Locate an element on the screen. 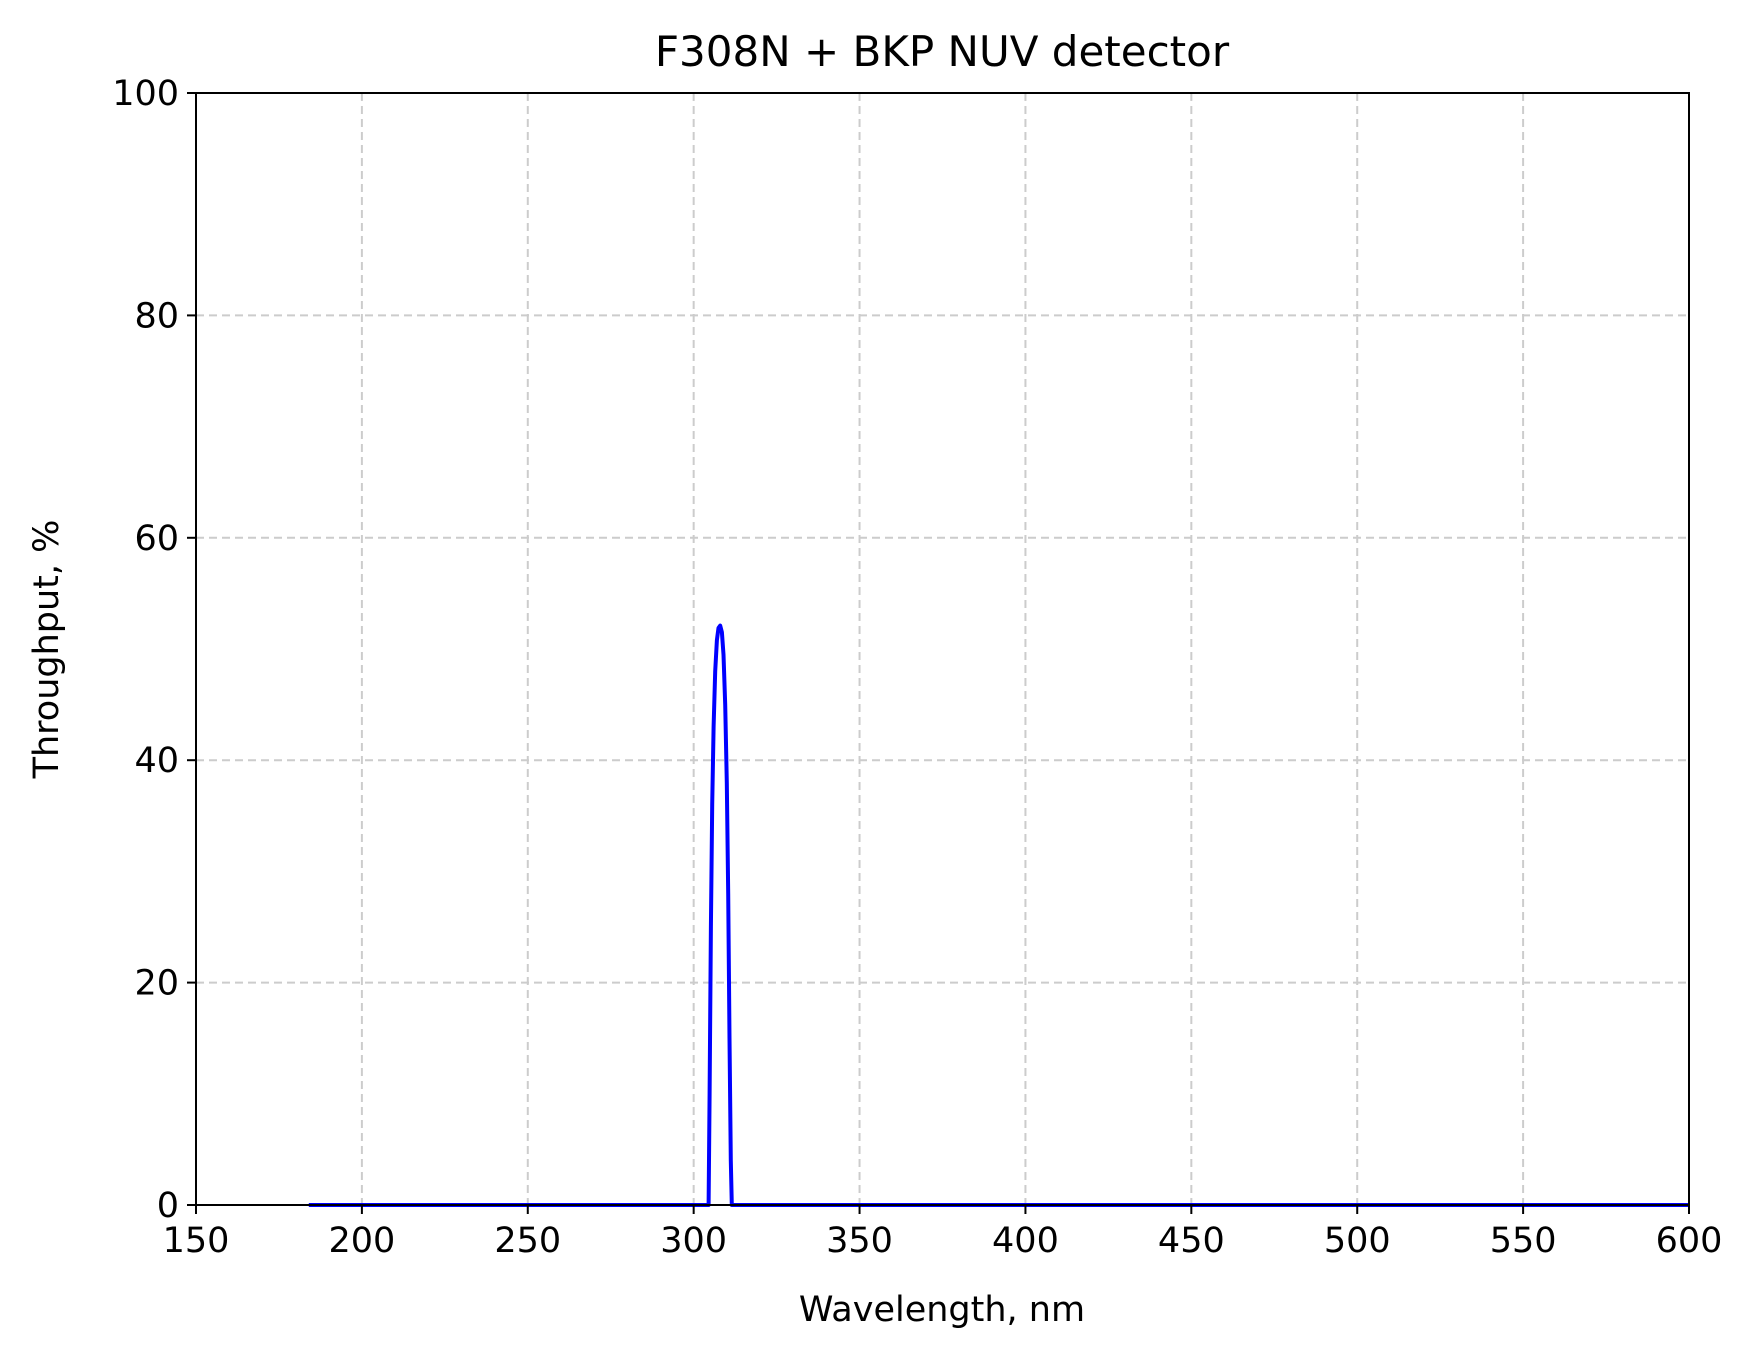 The image size is (1753, 1357). x-tick-label: 400 is located at coordinates (1025, 1241).